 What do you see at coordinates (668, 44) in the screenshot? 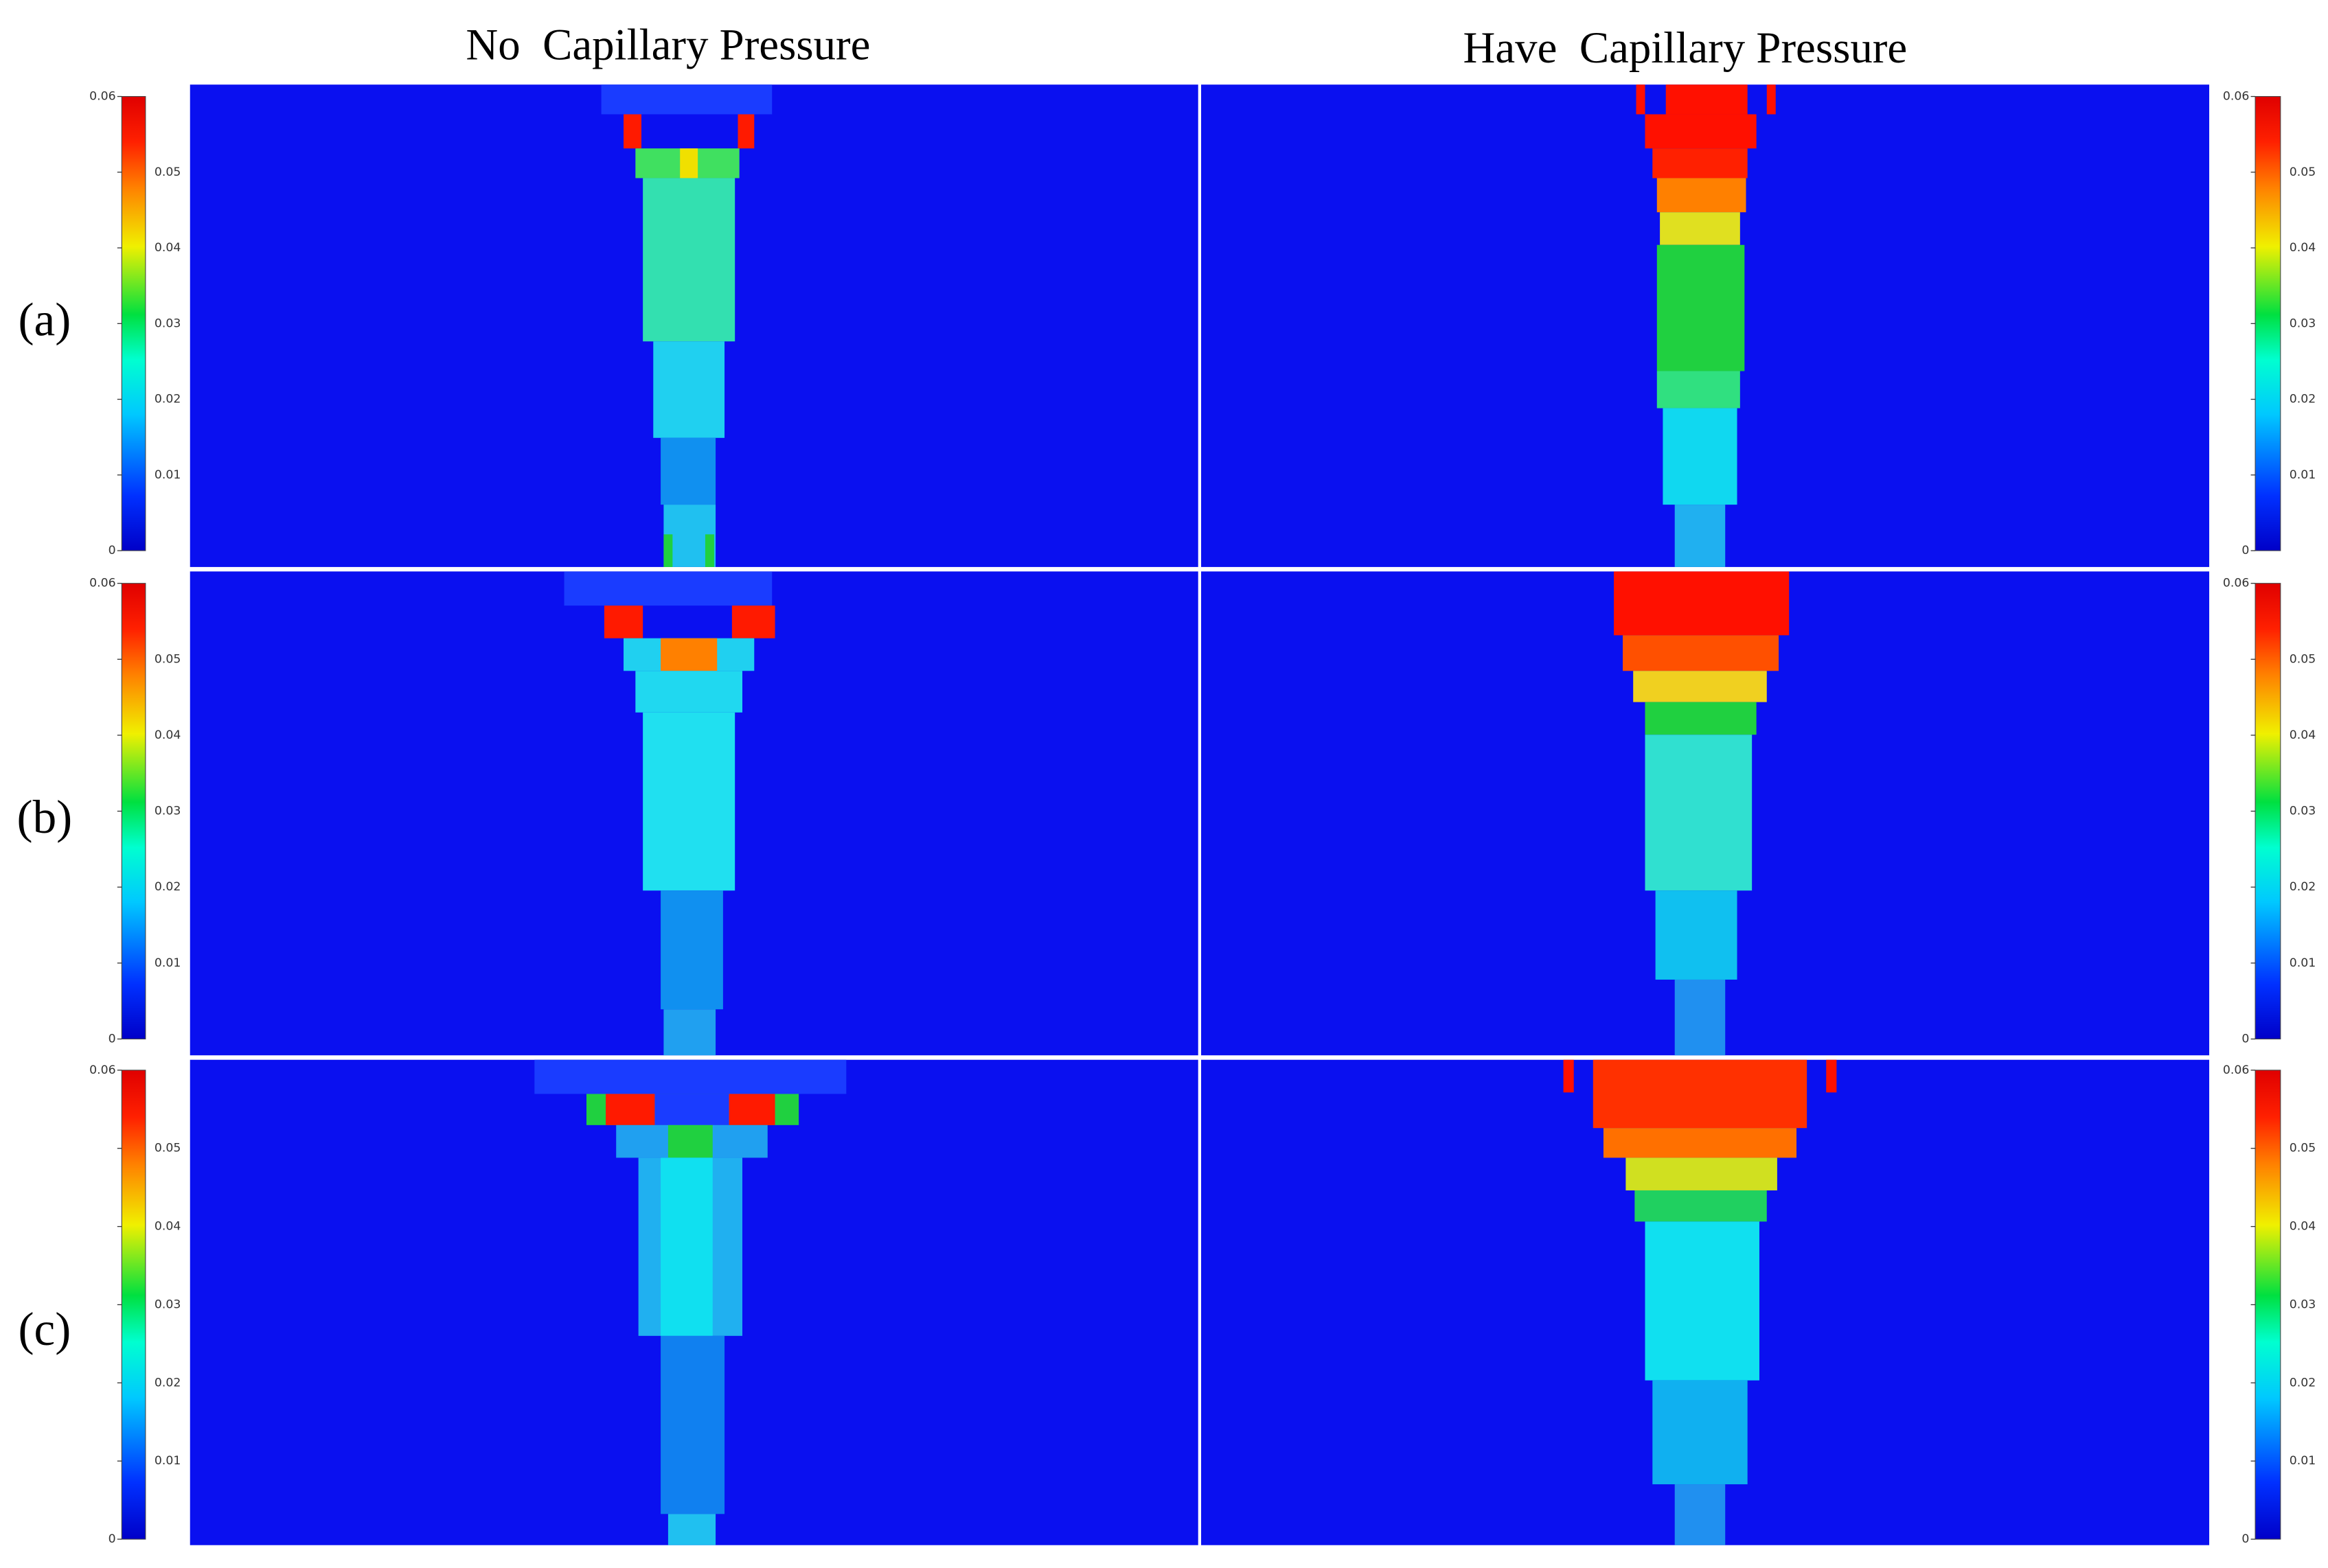
I see `column-title: No Capillary Pressure` at bounding box center [668, 44].